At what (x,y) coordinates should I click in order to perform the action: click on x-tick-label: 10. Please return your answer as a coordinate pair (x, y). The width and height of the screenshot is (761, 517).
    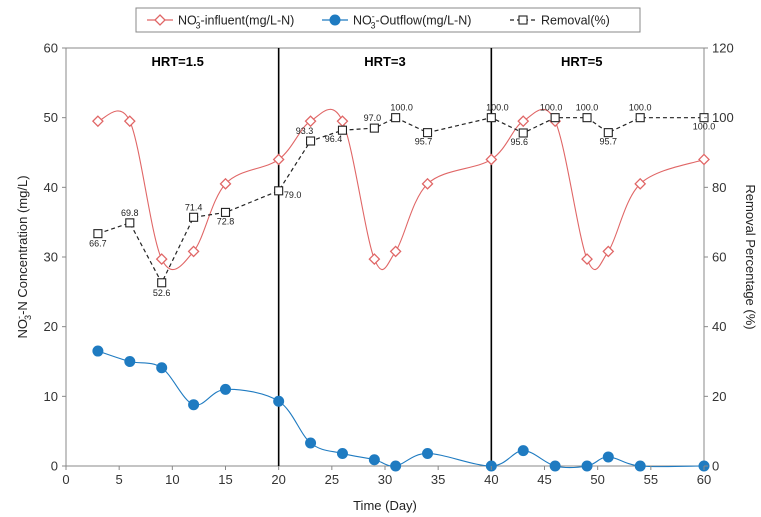
    Looking at the image, I should click on (172, 479).